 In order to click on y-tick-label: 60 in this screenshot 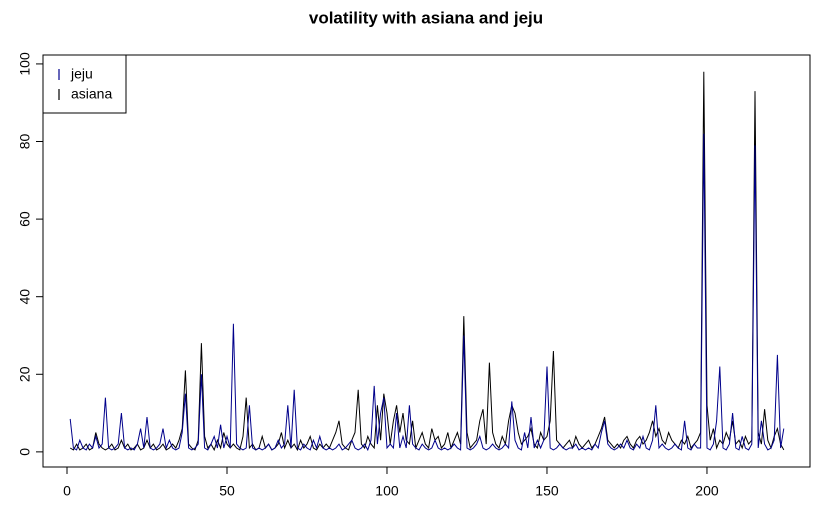, I will do `click(25, 219)`.